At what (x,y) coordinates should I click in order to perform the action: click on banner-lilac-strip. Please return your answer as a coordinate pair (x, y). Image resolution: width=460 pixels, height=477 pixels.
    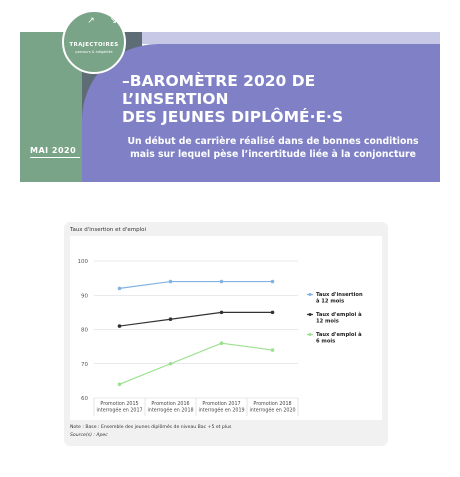
    Looking at the image, I should click on (285, 38).